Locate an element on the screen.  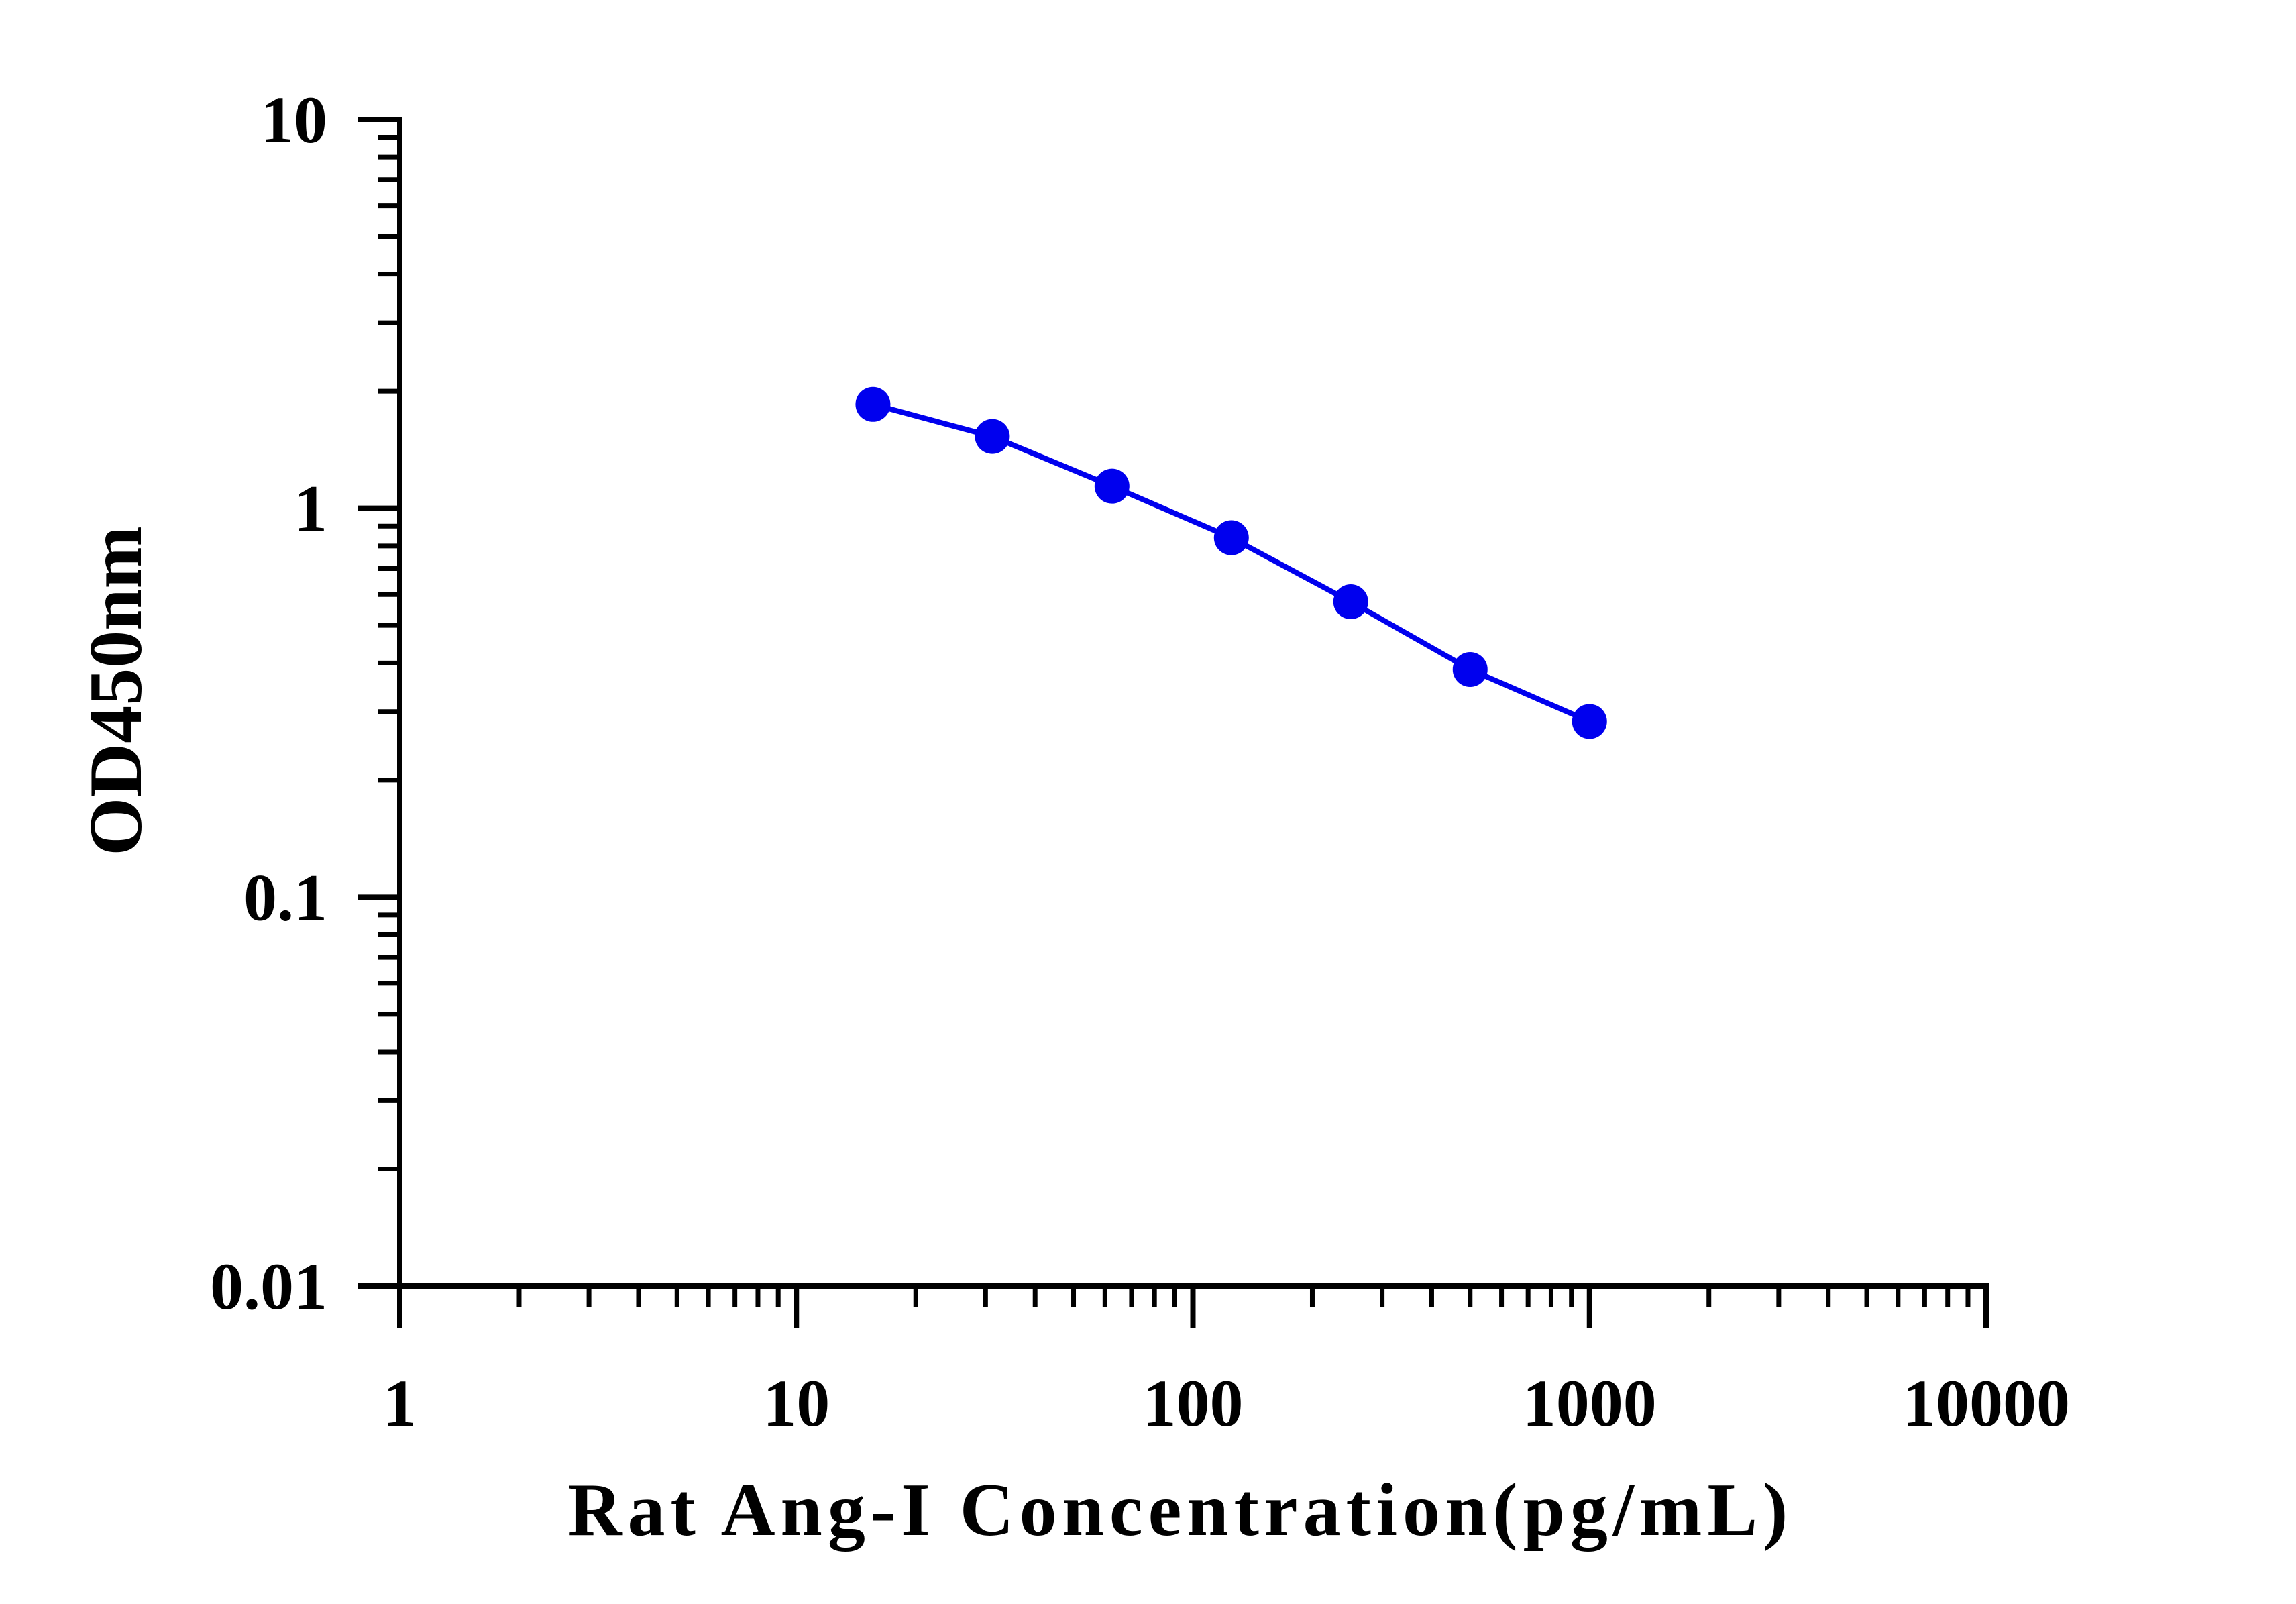
y-axis-title: OD450nm is located at coordinates (116, 691).